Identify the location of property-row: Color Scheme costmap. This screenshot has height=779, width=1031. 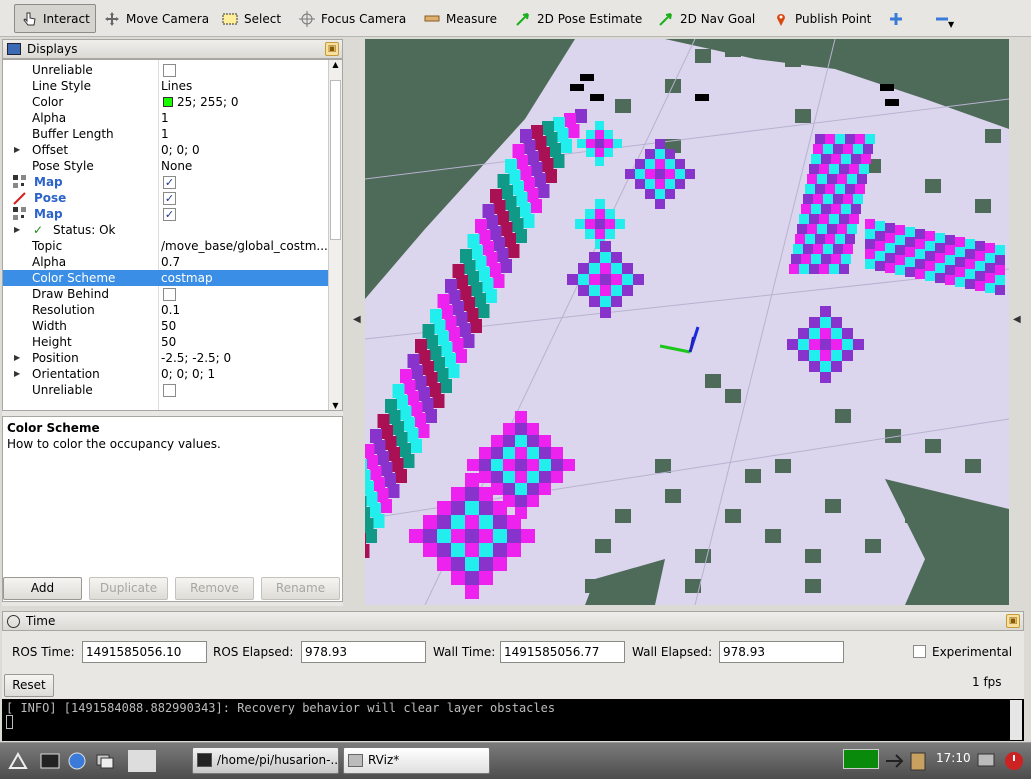
(166, 278).